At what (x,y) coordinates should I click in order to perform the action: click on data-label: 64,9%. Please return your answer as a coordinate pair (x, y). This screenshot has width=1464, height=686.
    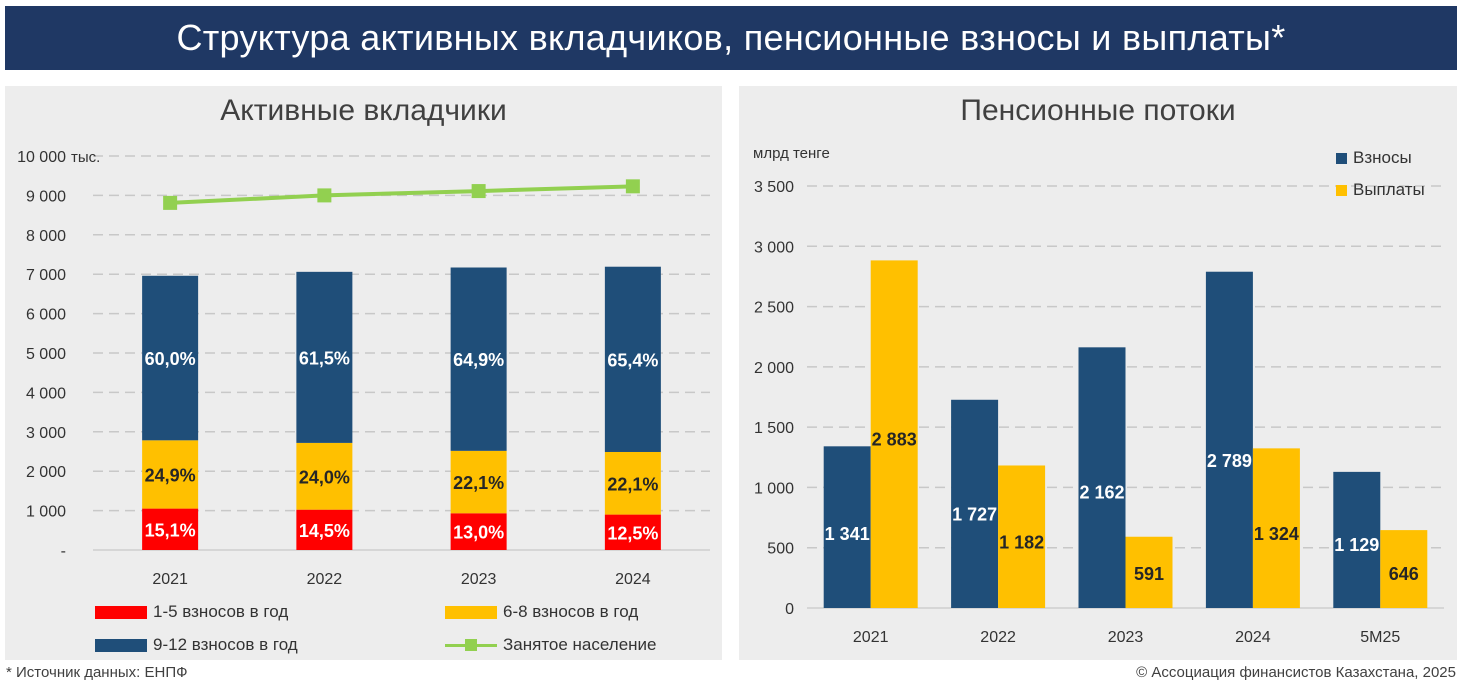
    Looking at the image, I should click on (478, 360).